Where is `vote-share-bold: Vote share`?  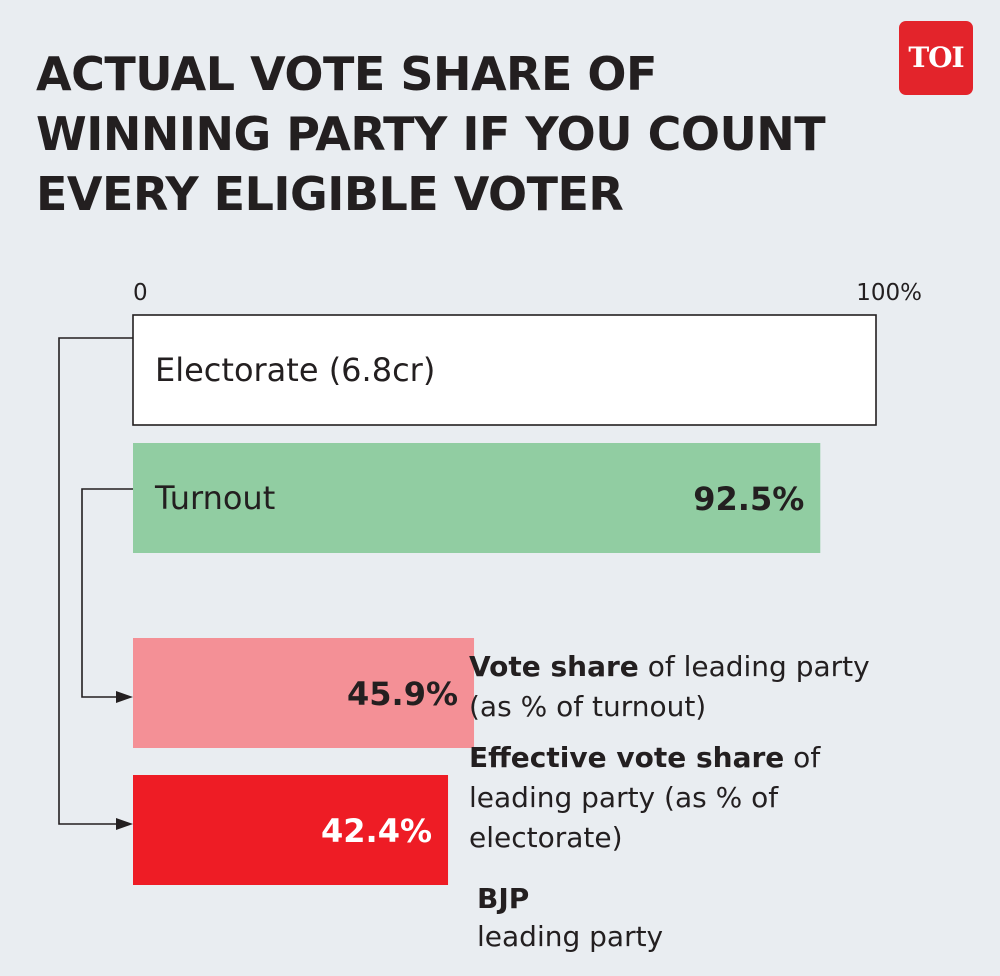
vote-share-bold: Vote share is located at coordinates (554, 666).